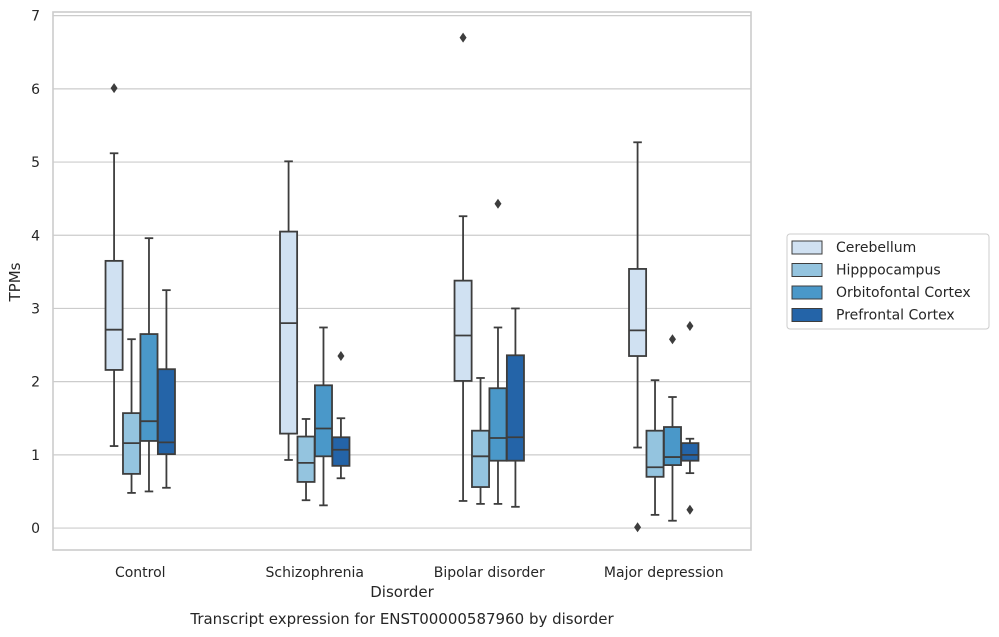 The width and height of the screenshot is (999, 637). Describe the element at coordinates (35, 17) in the screenshot. I see `y-tick-label: 7` at that location.